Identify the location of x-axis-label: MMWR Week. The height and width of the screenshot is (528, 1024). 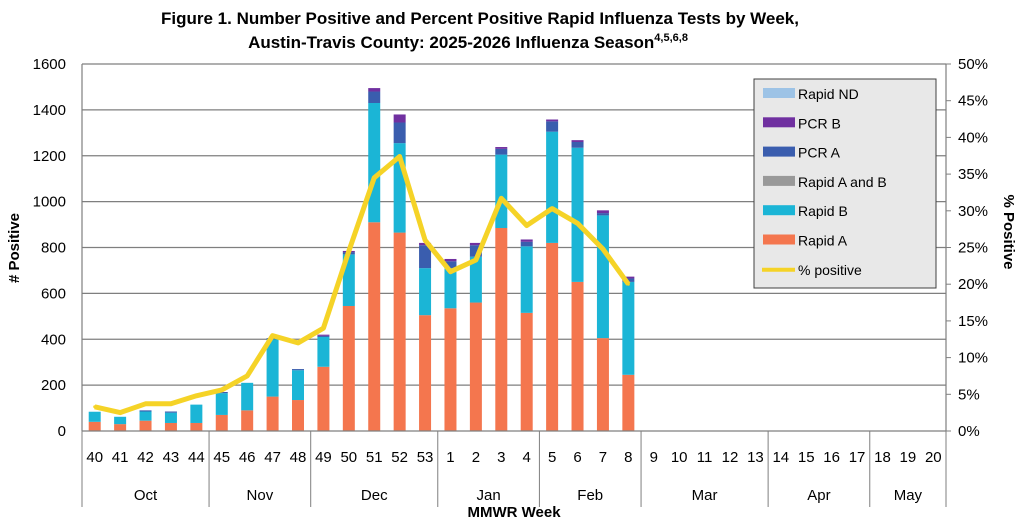
(514, 512).